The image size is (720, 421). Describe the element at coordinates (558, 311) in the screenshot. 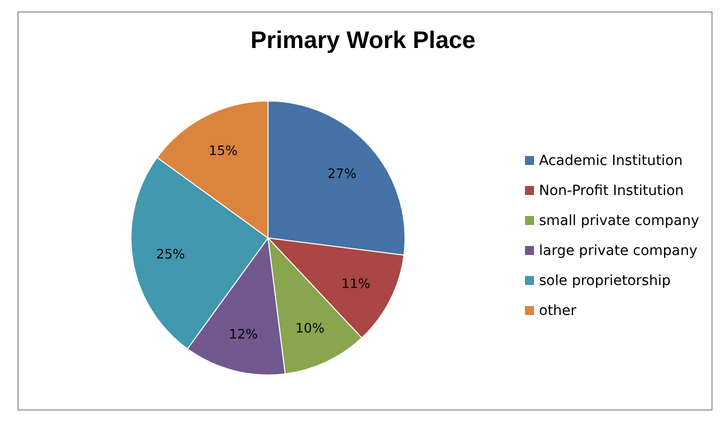

I see `legend-label: other` at that location.